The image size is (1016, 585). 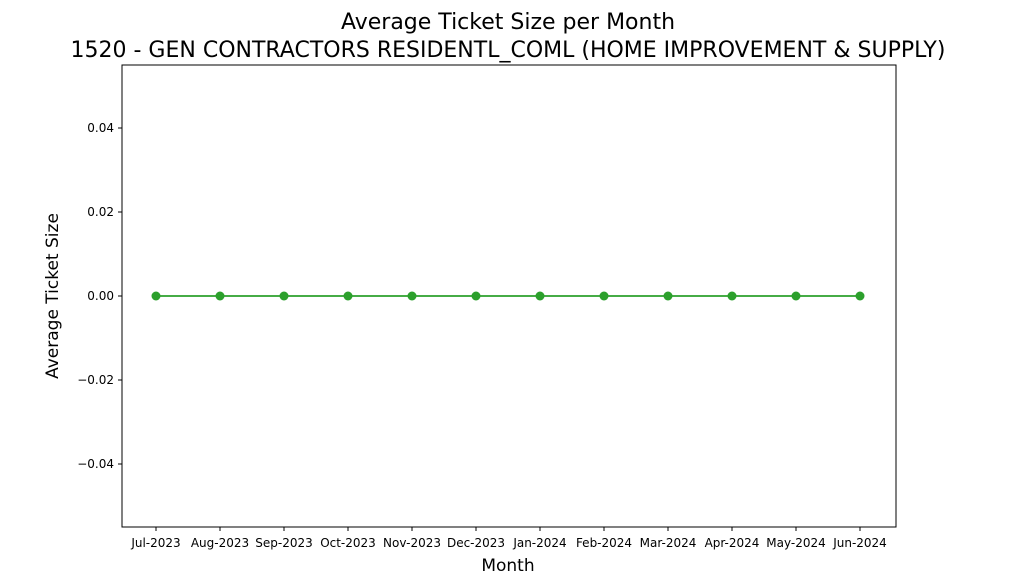 What do you see at coordinates (284, 543) in the screenshot?
I see `x-tick-label: Sep-2023` at bounding box center [284, 543].